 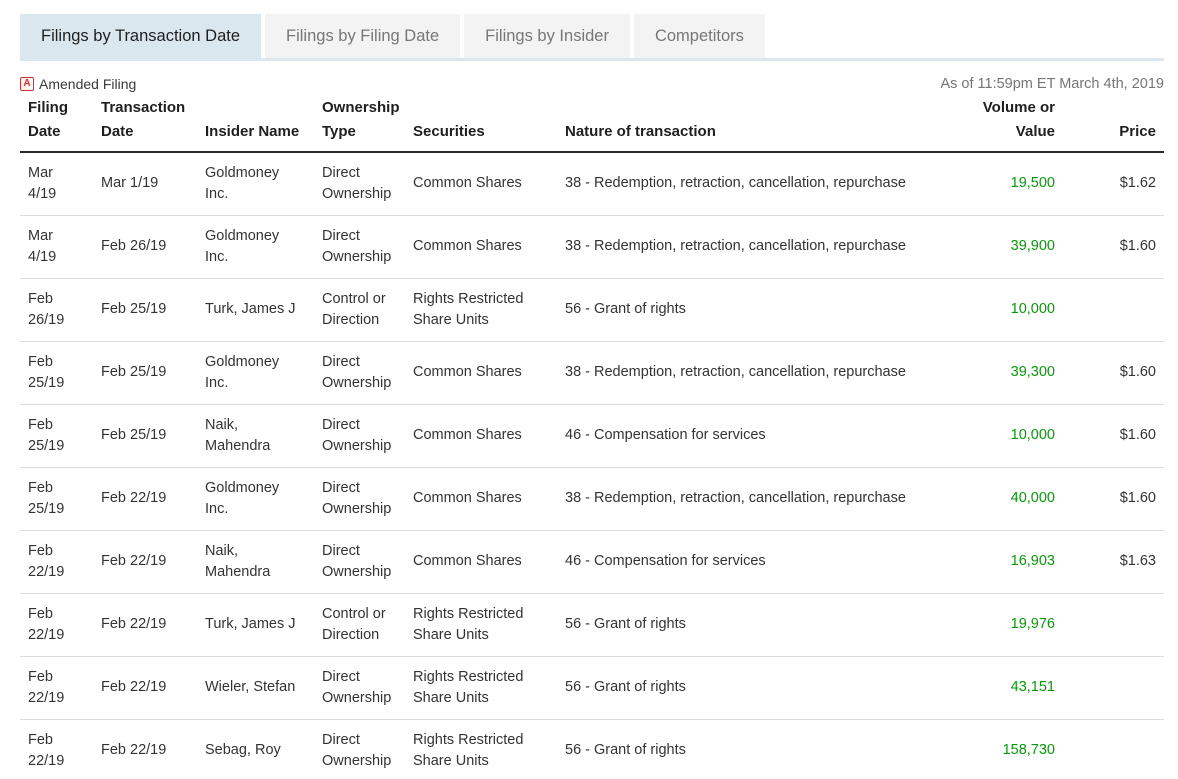 What do you see at coordinates (56, 310) in the screenshot?
I see `cell-filing-date: Feb 26/19` at bounding box center [56, 310].